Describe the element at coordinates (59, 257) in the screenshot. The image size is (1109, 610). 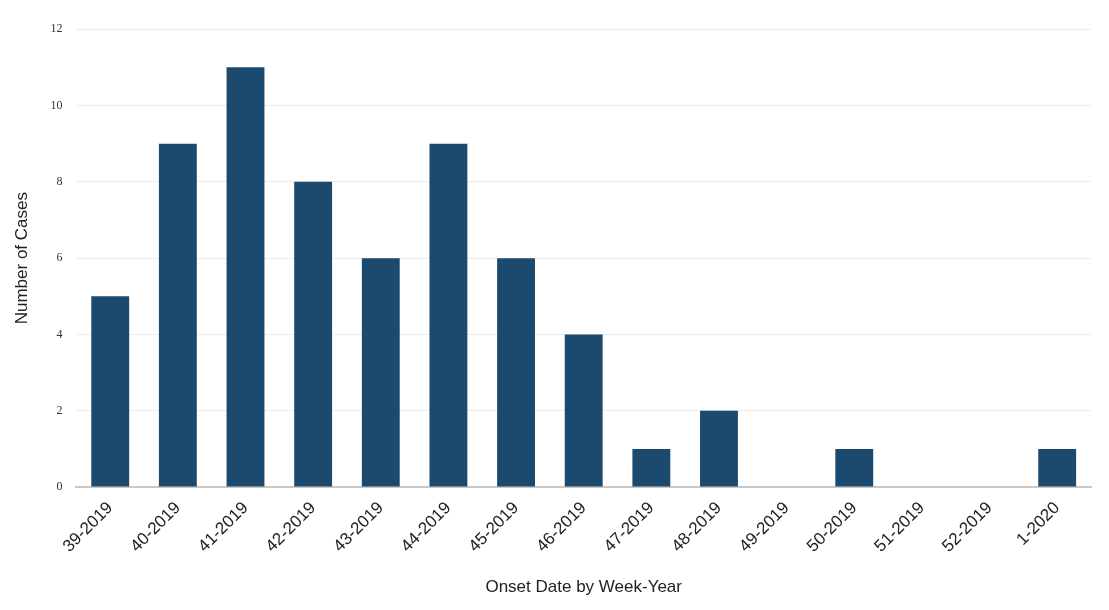
I see `y-tick-label: 6` at that location.